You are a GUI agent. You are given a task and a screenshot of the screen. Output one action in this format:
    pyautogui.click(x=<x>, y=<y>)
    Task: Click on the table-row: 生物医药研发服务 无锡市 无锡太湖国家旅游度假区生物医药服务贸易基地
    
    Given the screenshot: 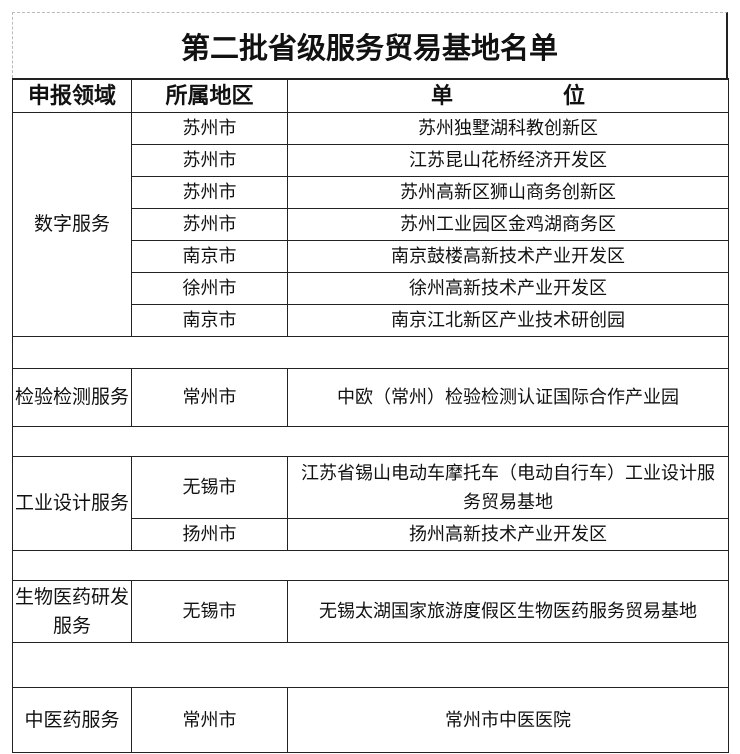 What is the action you would take?
    pyautogui.click(x=370, y=611)
    